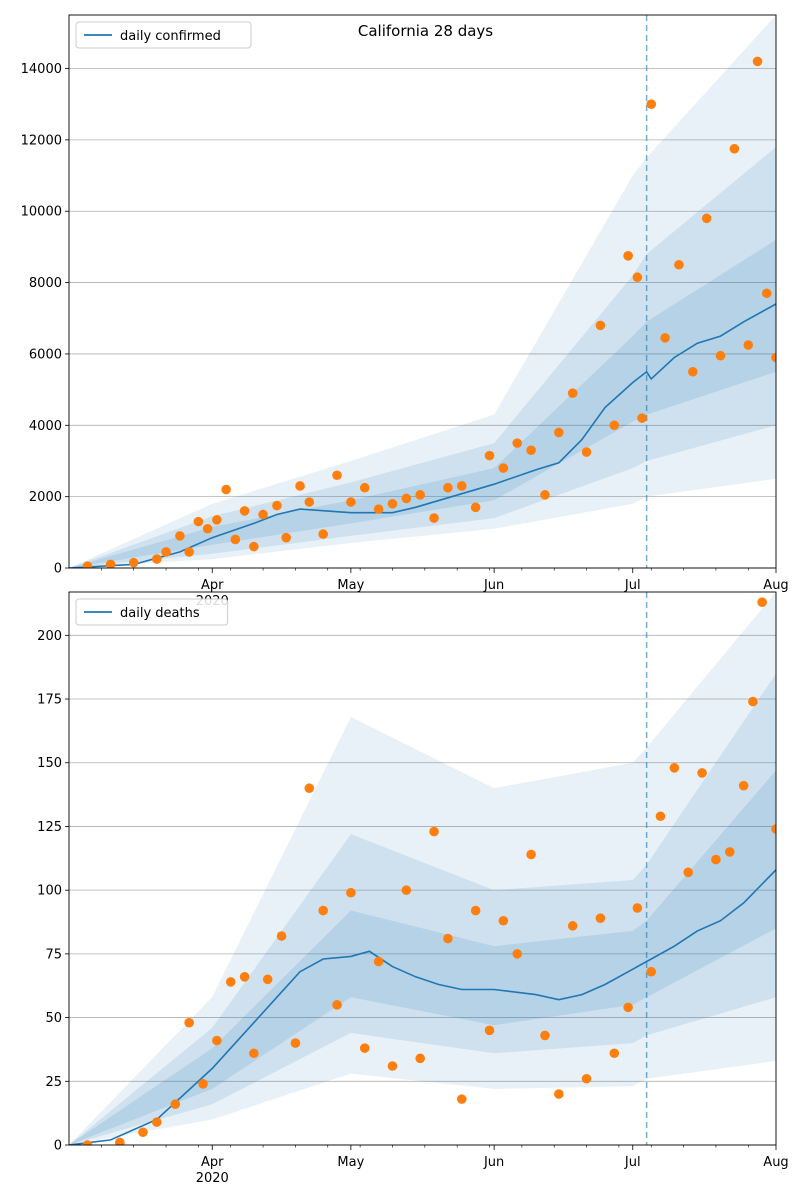  I want to click on y-tick-label: 10000, so click(41, 212).